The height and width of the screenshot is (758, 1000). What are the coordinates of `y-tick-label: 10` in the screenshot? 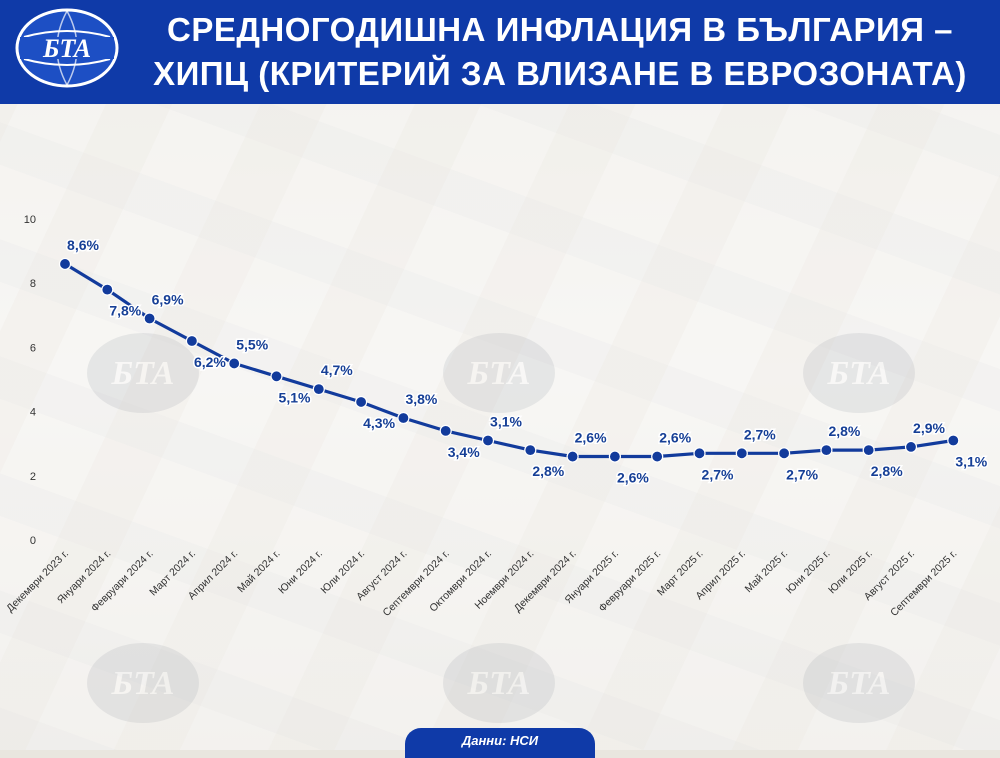 It's located at (30, 220).